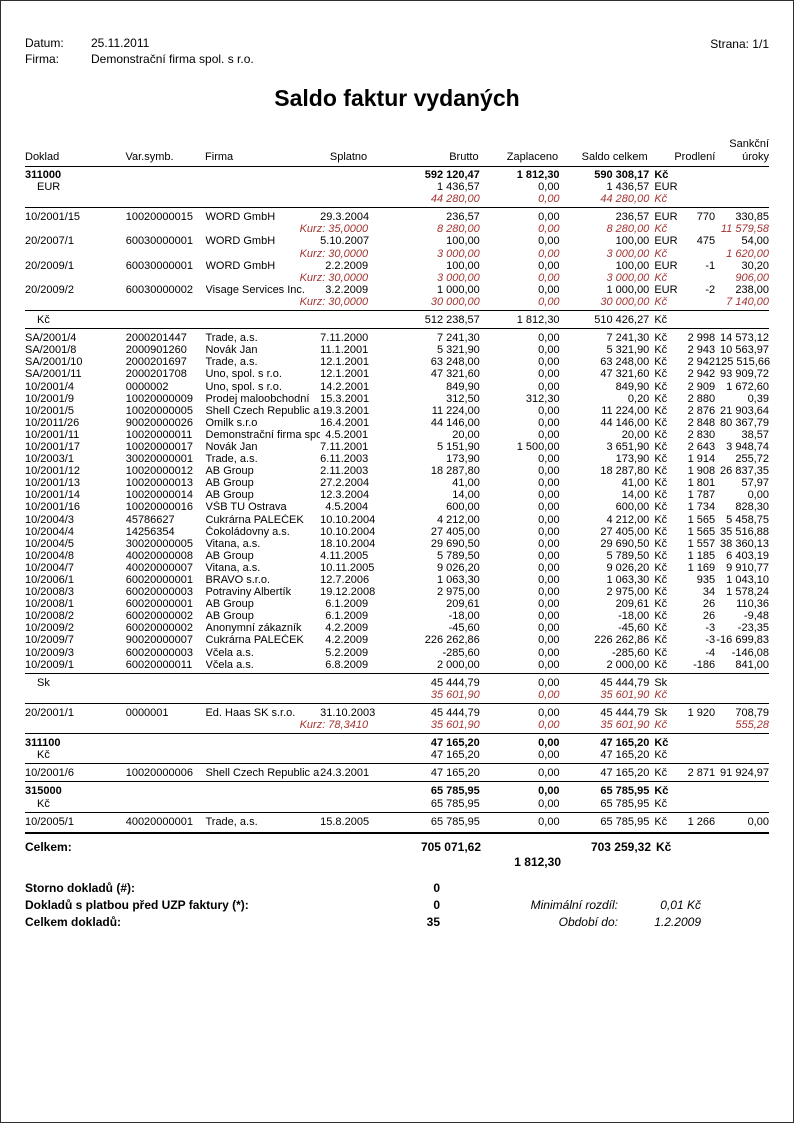 The height and width of the screenshot is (1123, 794). I want to click on cell-doklad: 10/2001/4, so click(49, 386).